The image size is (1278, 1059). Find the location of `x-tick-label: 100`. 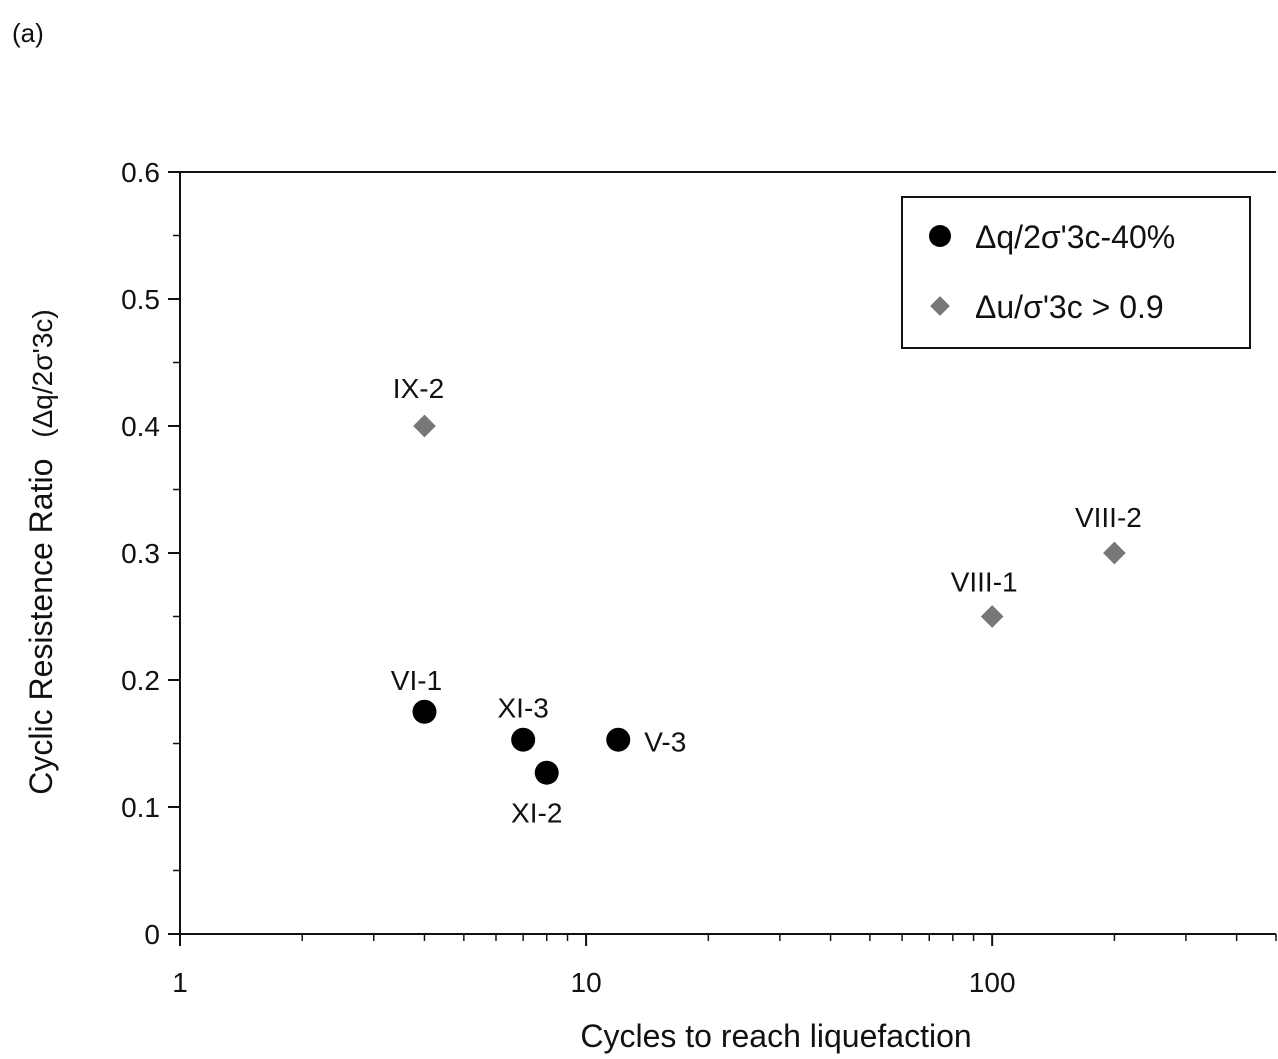

x-tick-label: 100 is located at coordinates (992, 982).